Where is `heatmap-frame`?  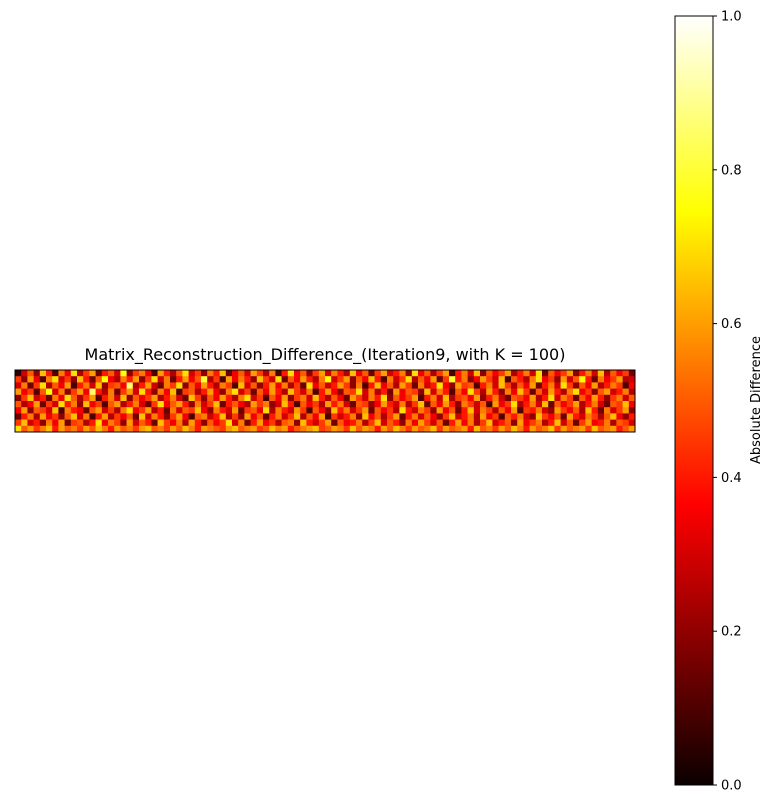
heatmap-frame is located at coordinates (325, 401).